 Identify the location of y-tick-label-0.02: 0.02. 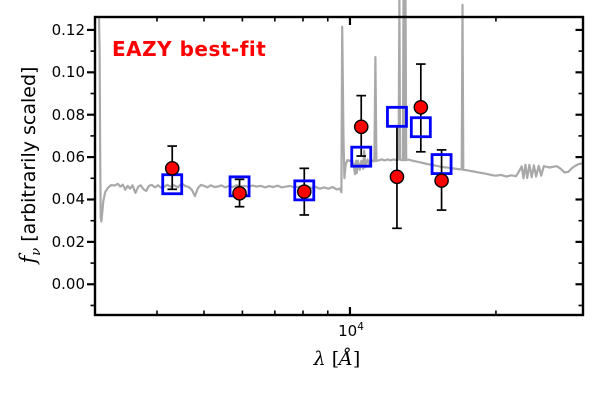
(68, 241).